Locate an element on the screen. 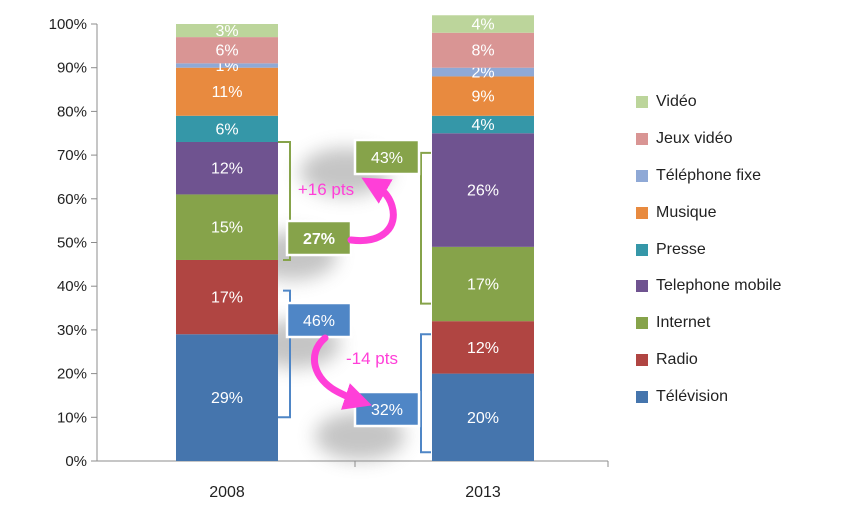 This screenshot has height=519, width=858. data-label: 26% is located at coordinates (483, 191).